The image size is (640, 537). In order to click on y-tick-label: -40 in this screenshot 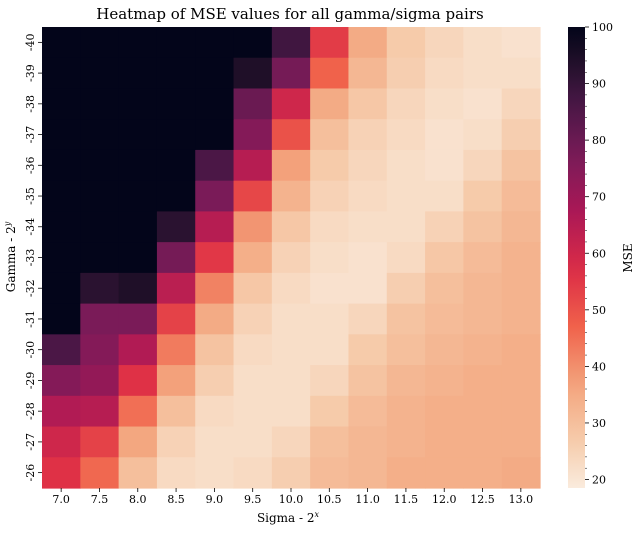, I will do `click(30, 43)`.